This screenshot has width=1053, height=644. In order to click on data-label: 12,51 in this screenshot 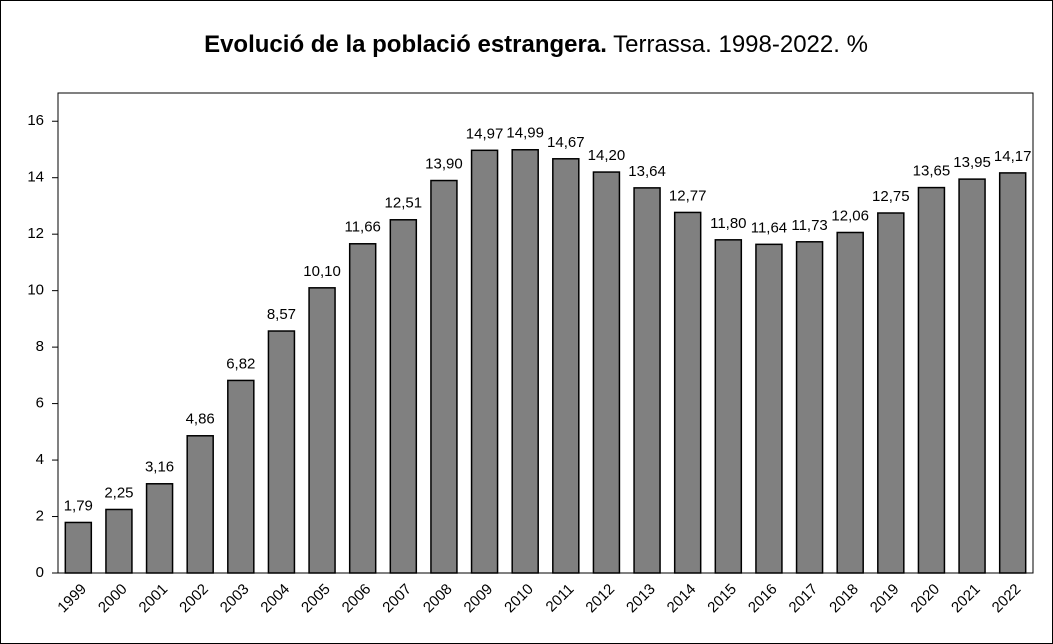, I will do `click(404, 203)`.